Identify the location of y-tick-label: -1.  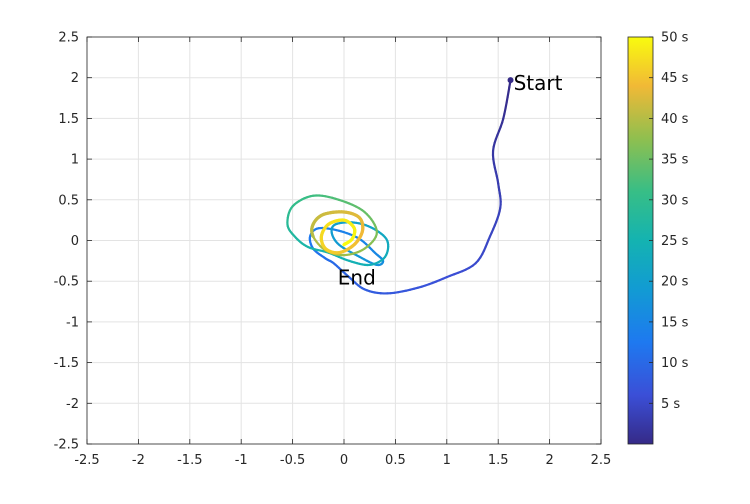
(72, 322).